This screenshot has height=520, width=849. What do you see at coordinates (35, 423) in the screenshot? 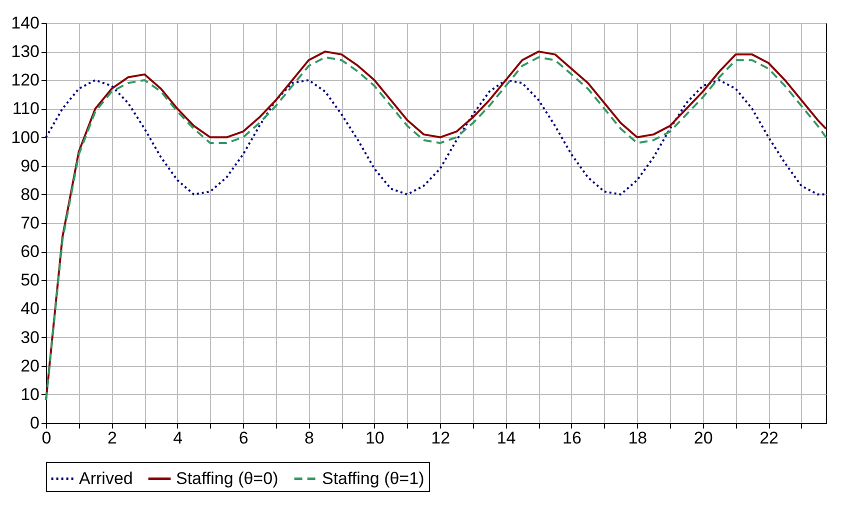
I see `y-tick-label: 0` at bounding box center [35, 423].